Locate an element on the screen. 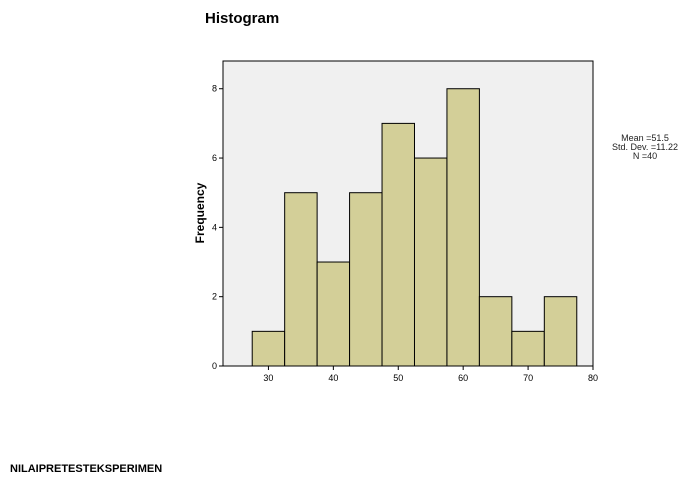 The image size is (690, 477). stats-std-dev: Std. Dev. =11.22 is located at coordinates (645, 147).